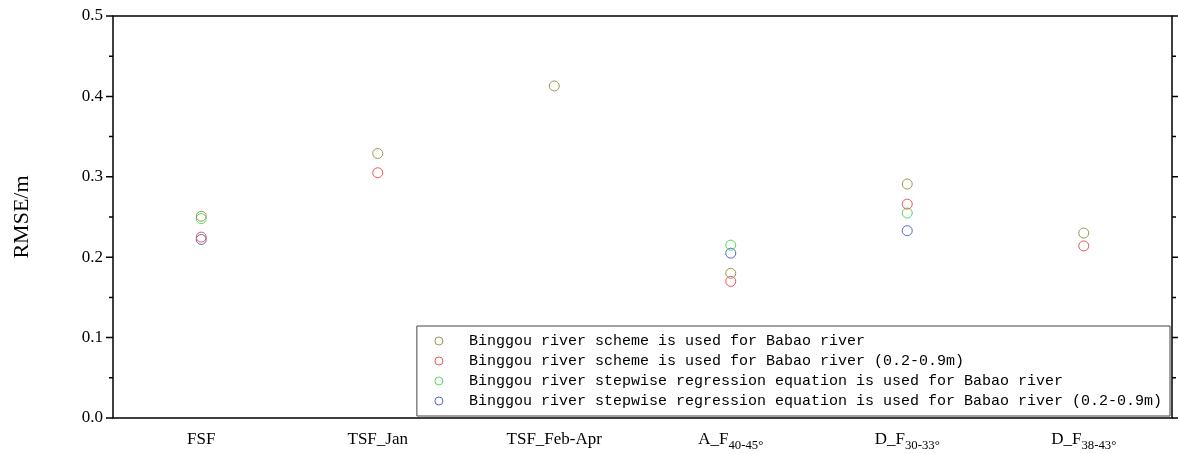 The image size is (1178, 454). What do you see at coordinates (92, 417) in the screenshot?
I see `y-tick-label: 0.0` at bounding box center [92, 417].